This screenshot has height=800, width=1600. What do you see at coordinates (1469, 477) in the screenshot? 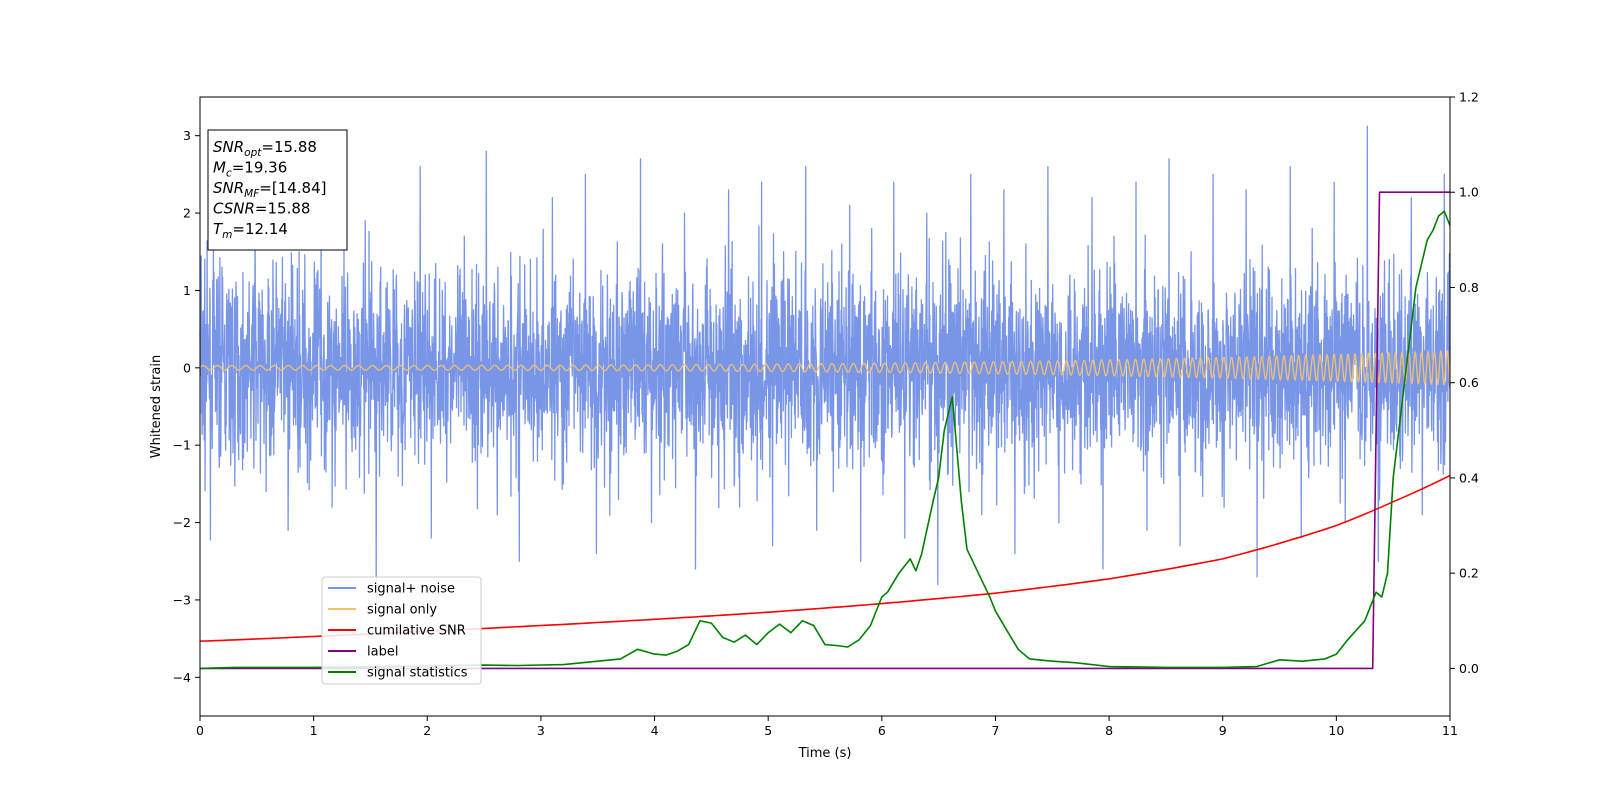
I see `y2-tick-label: 0.4` at bounding box center [1469, 477].